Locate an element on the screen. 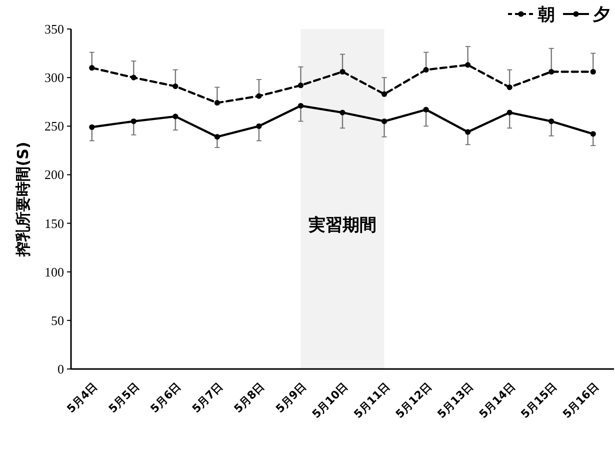  legend-label: 朝 is located at coordinates (546, 15).